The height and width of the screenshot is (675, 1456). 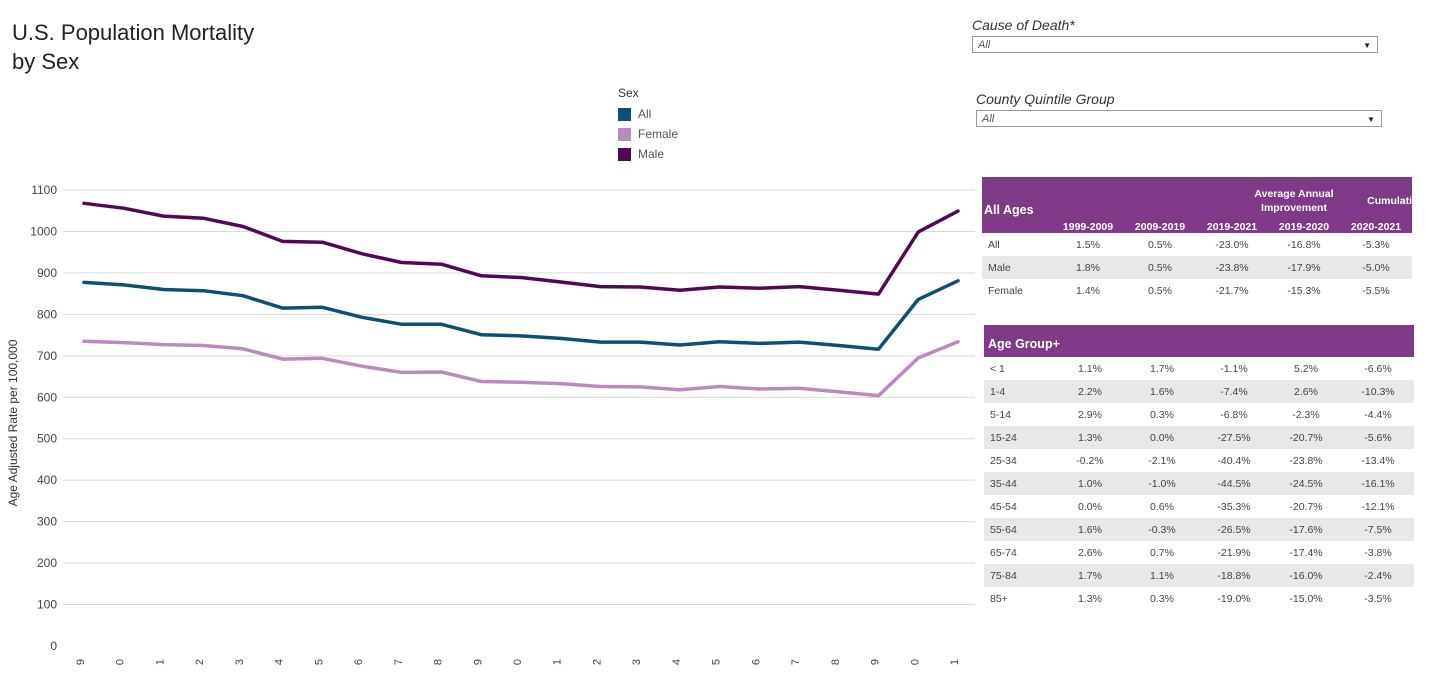 I want to click on series-line-male, so click(x=521, y=248).